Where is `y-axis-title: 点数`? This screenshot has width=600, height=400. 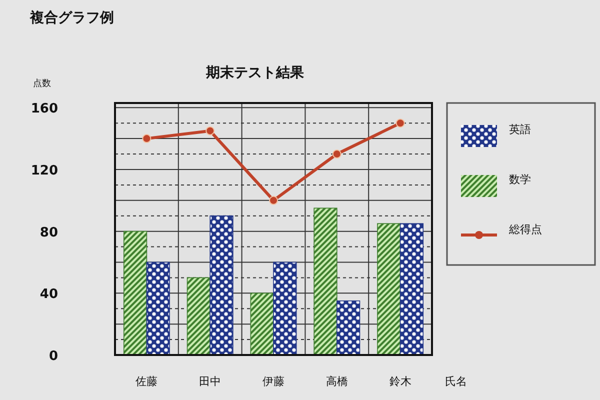
y-axis-title: 点数 is located at coordinates (42, 83).